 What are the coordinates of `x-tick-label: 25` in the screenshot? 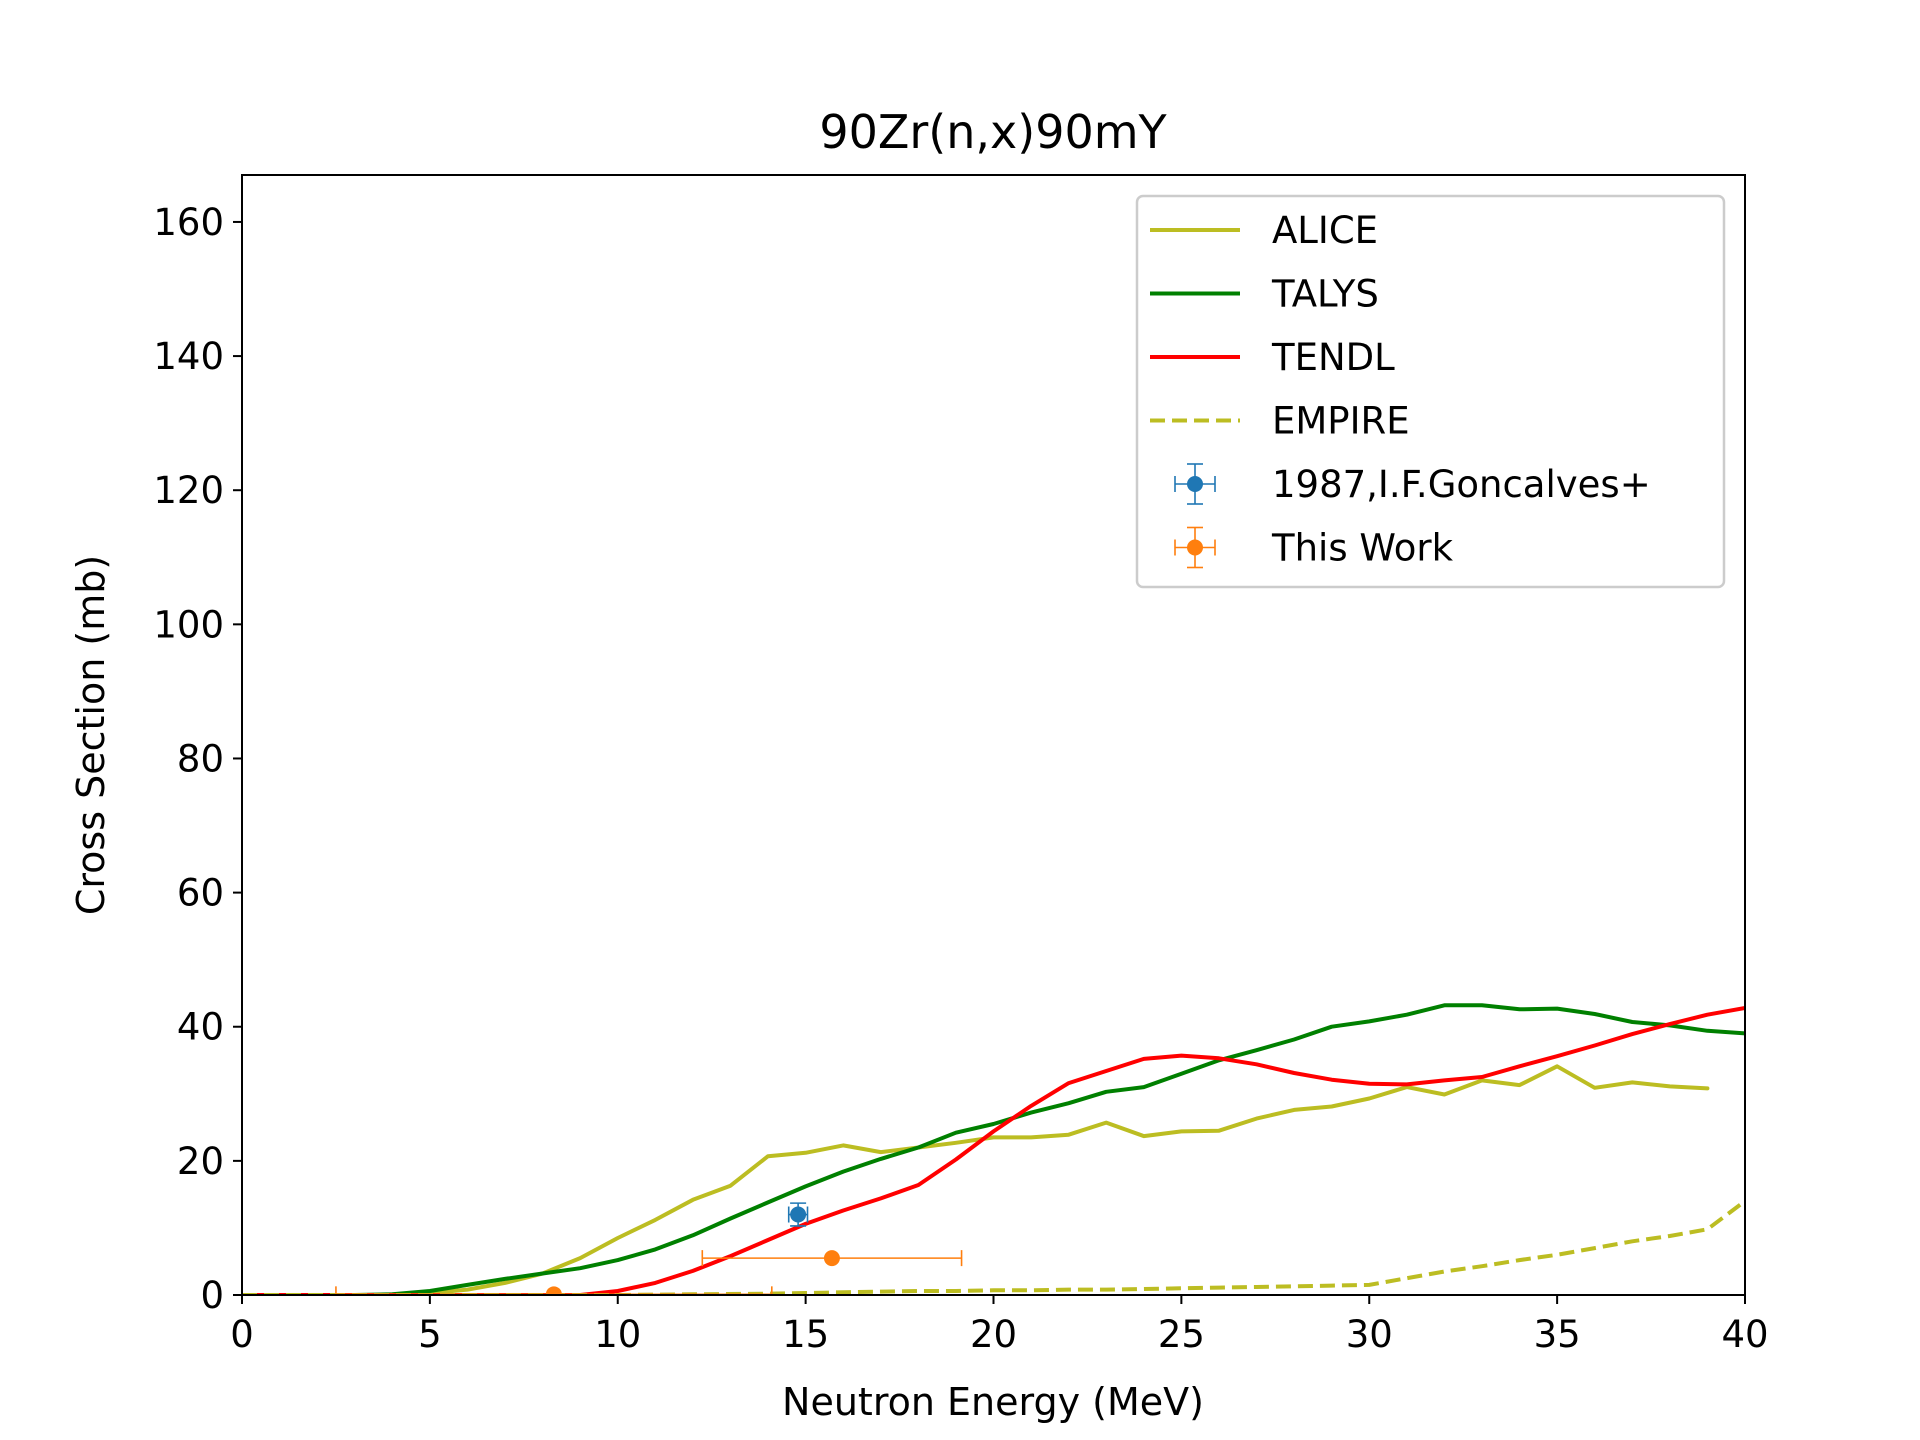 It's located at (1181, 1334).